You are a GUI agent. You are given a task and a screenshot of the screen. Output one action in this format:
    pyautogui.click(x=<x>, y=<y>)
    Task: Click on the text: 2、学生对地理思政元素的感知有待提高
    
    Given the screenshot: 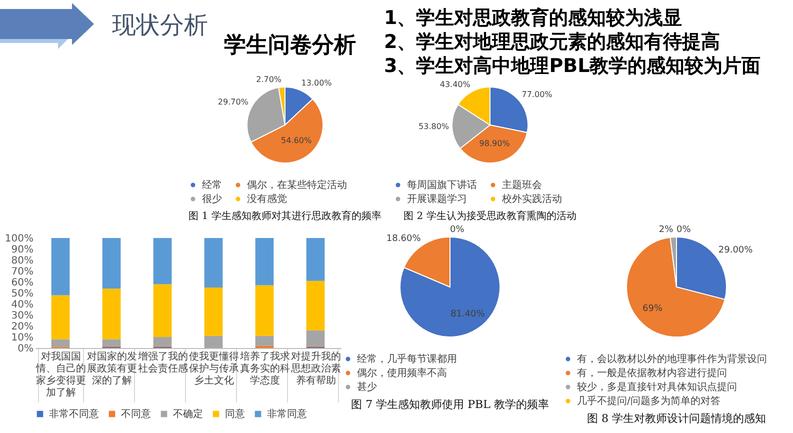 What is the action you would take?
    pyautogui.click(x=552, y=42)
    